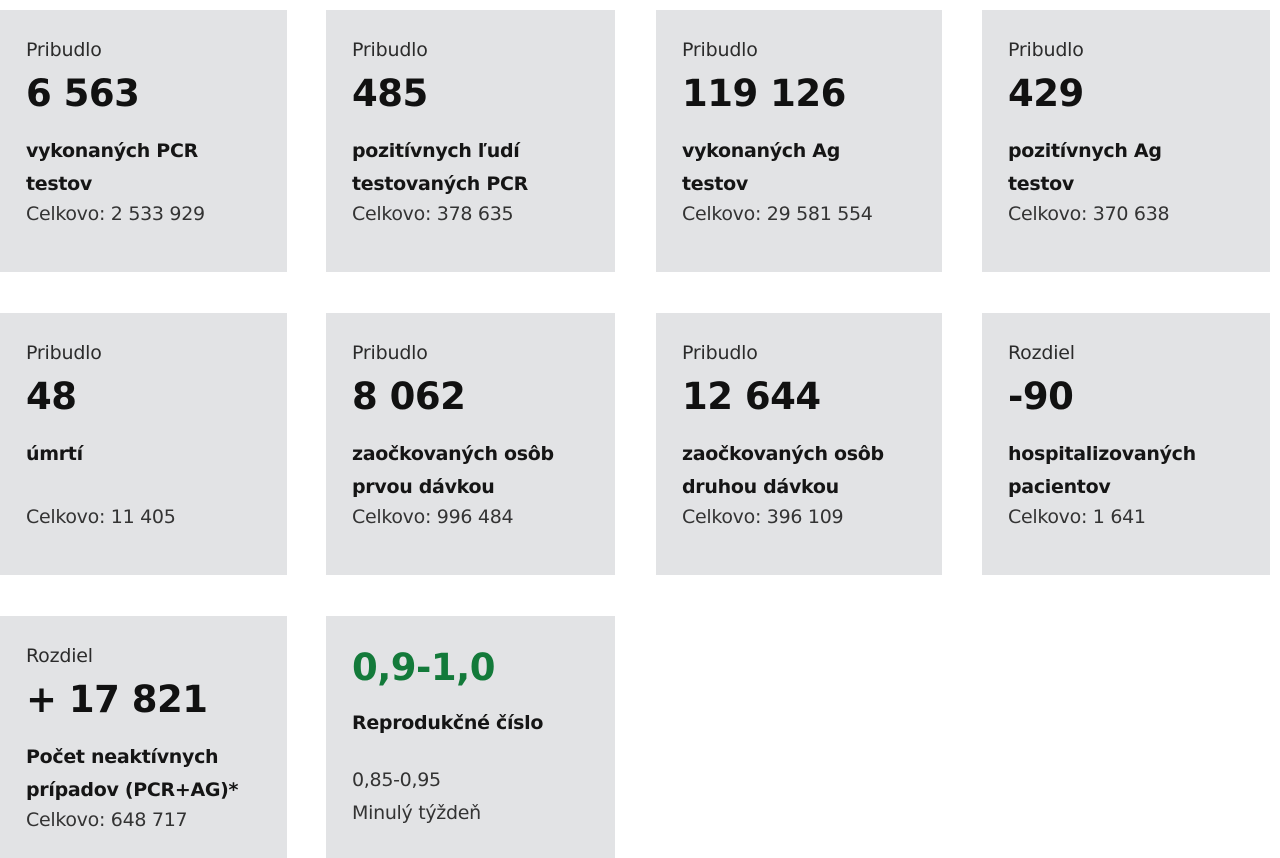  I want to click on card-description: Počet neaktívnych prípadov (PCR+AG)*, so click(132, 773).